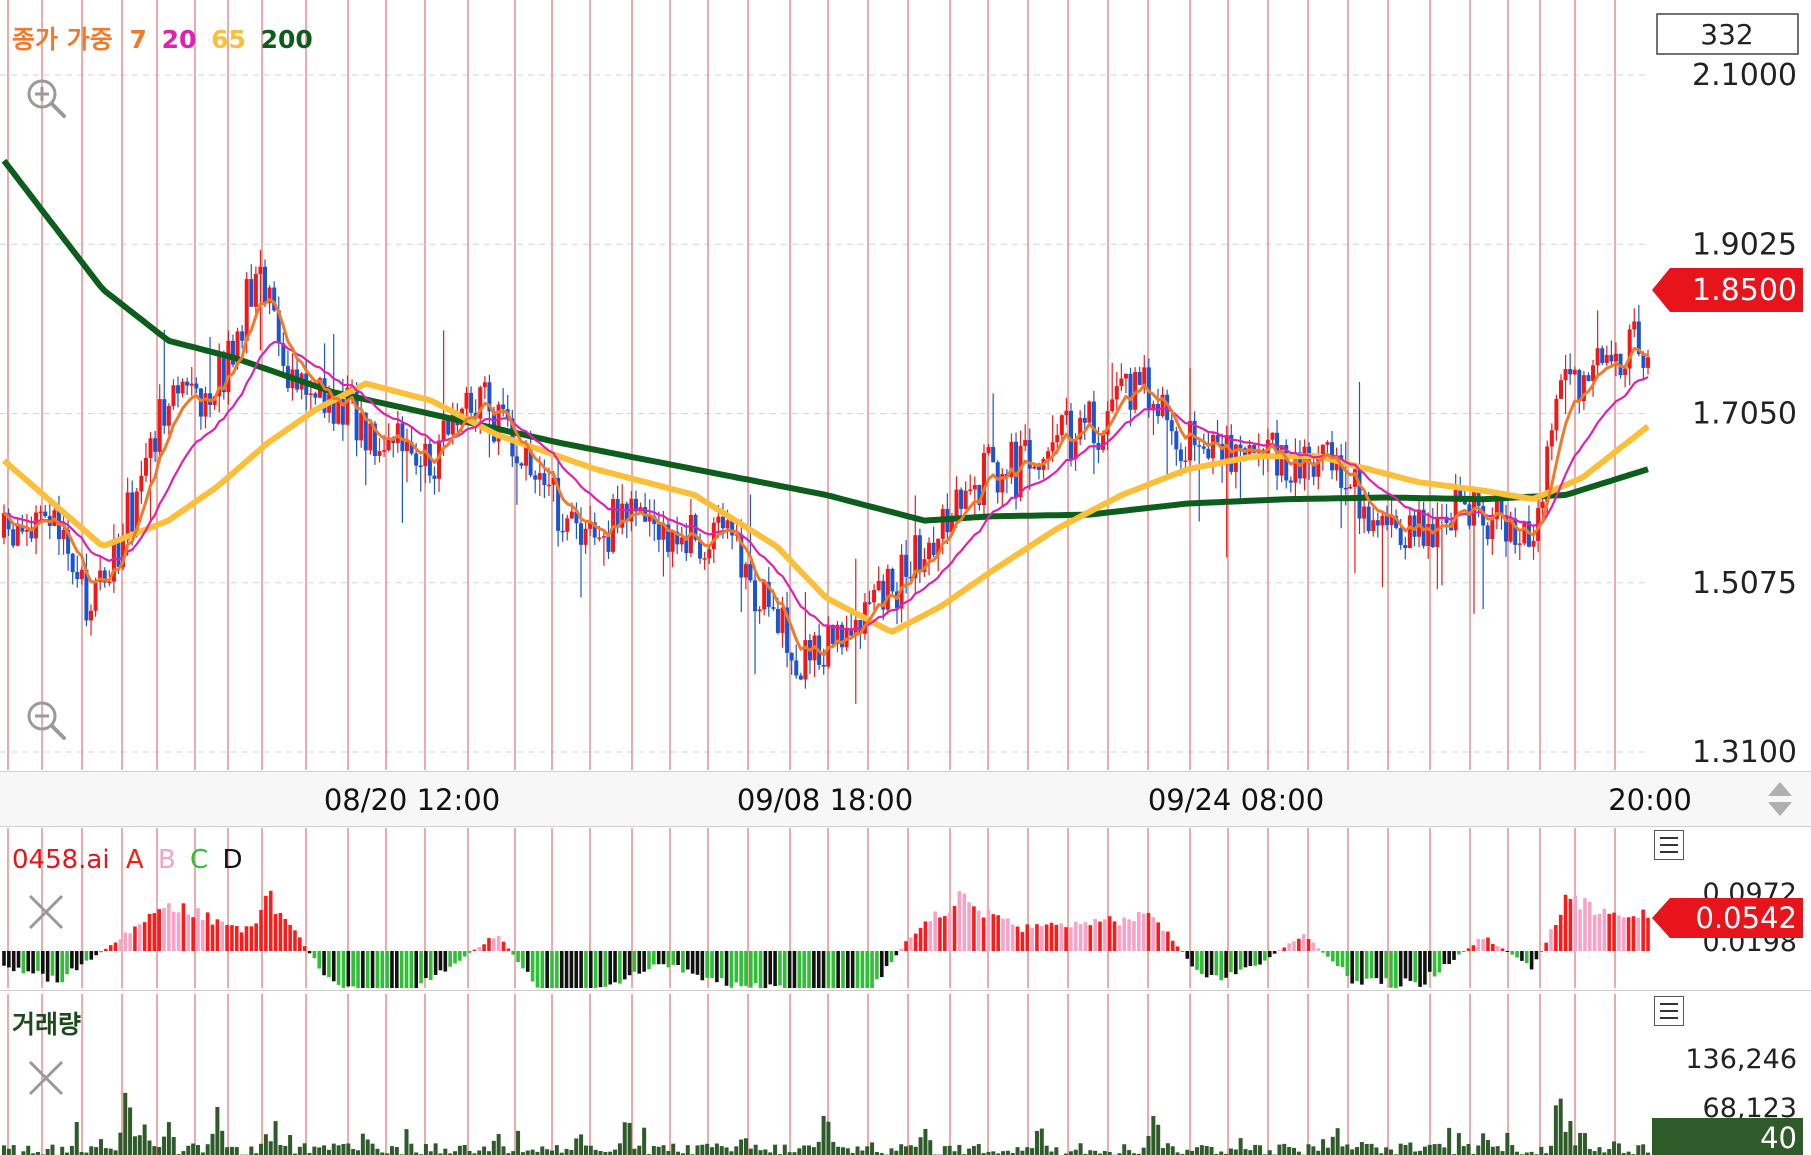 The height and width of the screenshot is (1155, 1811). Describe the element at coordinates (1780, 799) in the screenshot. I see `time-axis-scroll-icon` at that location.